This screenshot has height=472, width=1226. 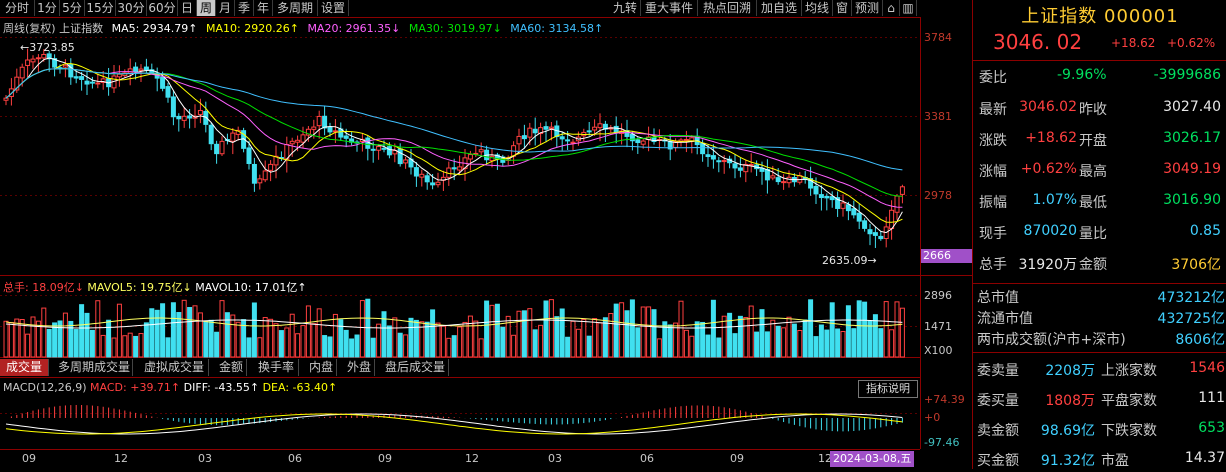 I want to click on volume-axis-unit: X100, so click(x=938, y=350).